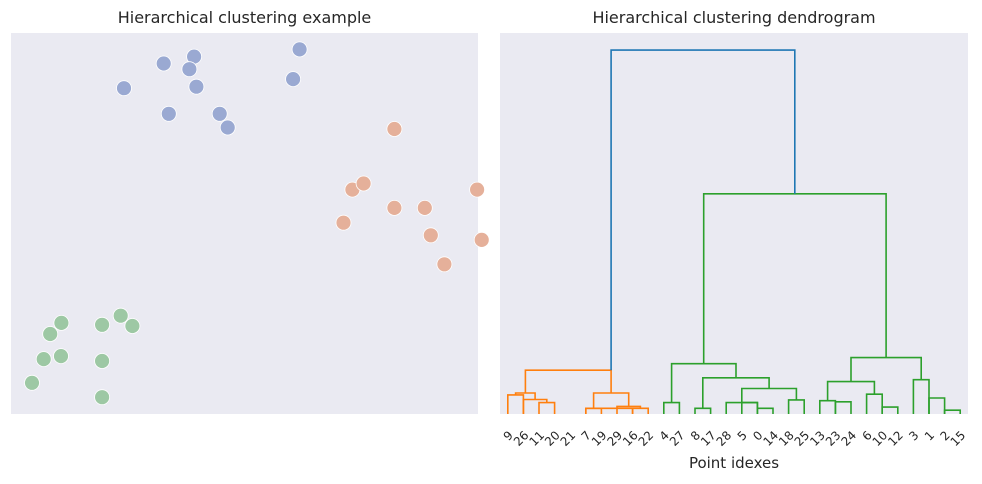  Describe the element at coordinates (742, 435) in the screenshot. I see `leaf-label-5: 5` at that location.